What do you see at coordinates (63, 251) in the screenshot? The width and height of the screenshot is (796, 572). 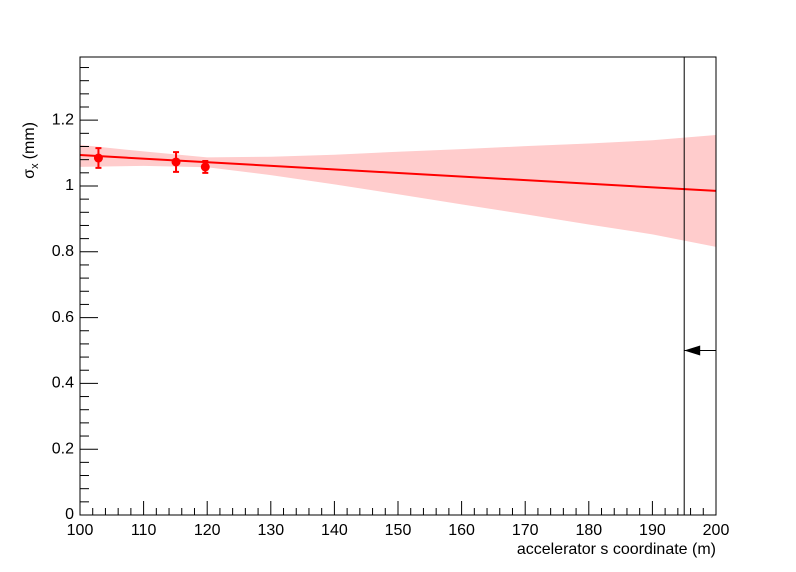 I see `y-tick-label: 0.8` at bounding box center [63, 251].